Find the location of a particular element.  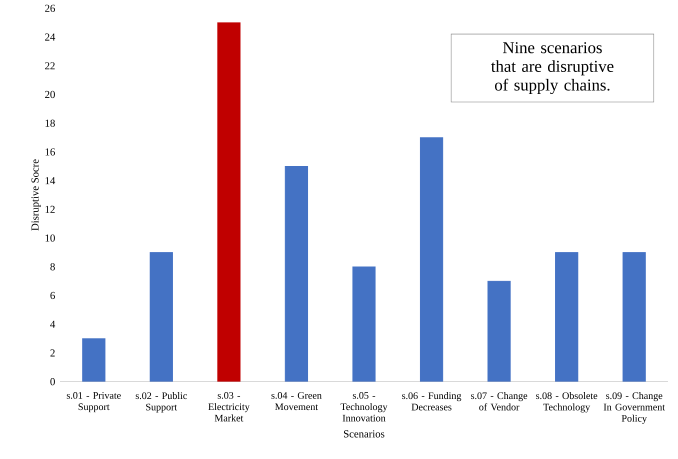

y-tick-label: 0 is located at coordinates (52, 382).